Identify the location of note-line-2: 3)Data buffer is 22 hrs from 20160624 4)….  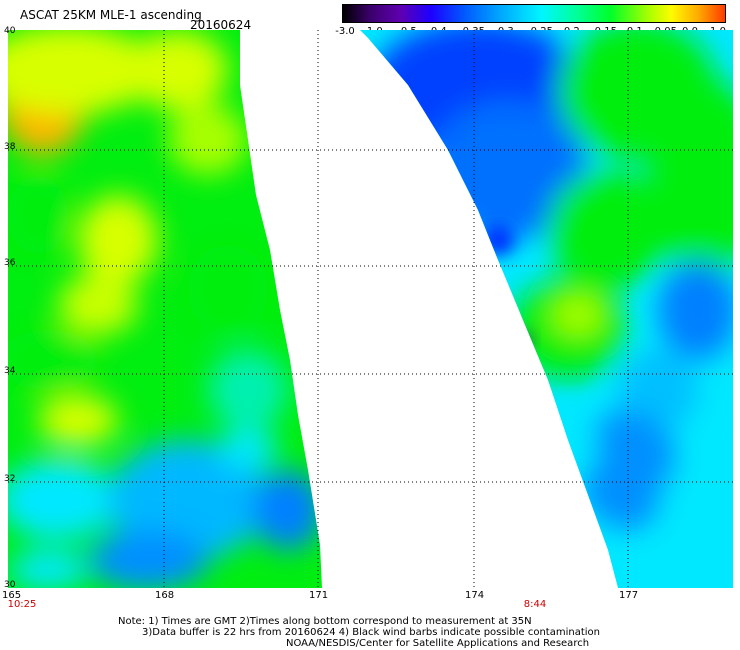
(371, 632).